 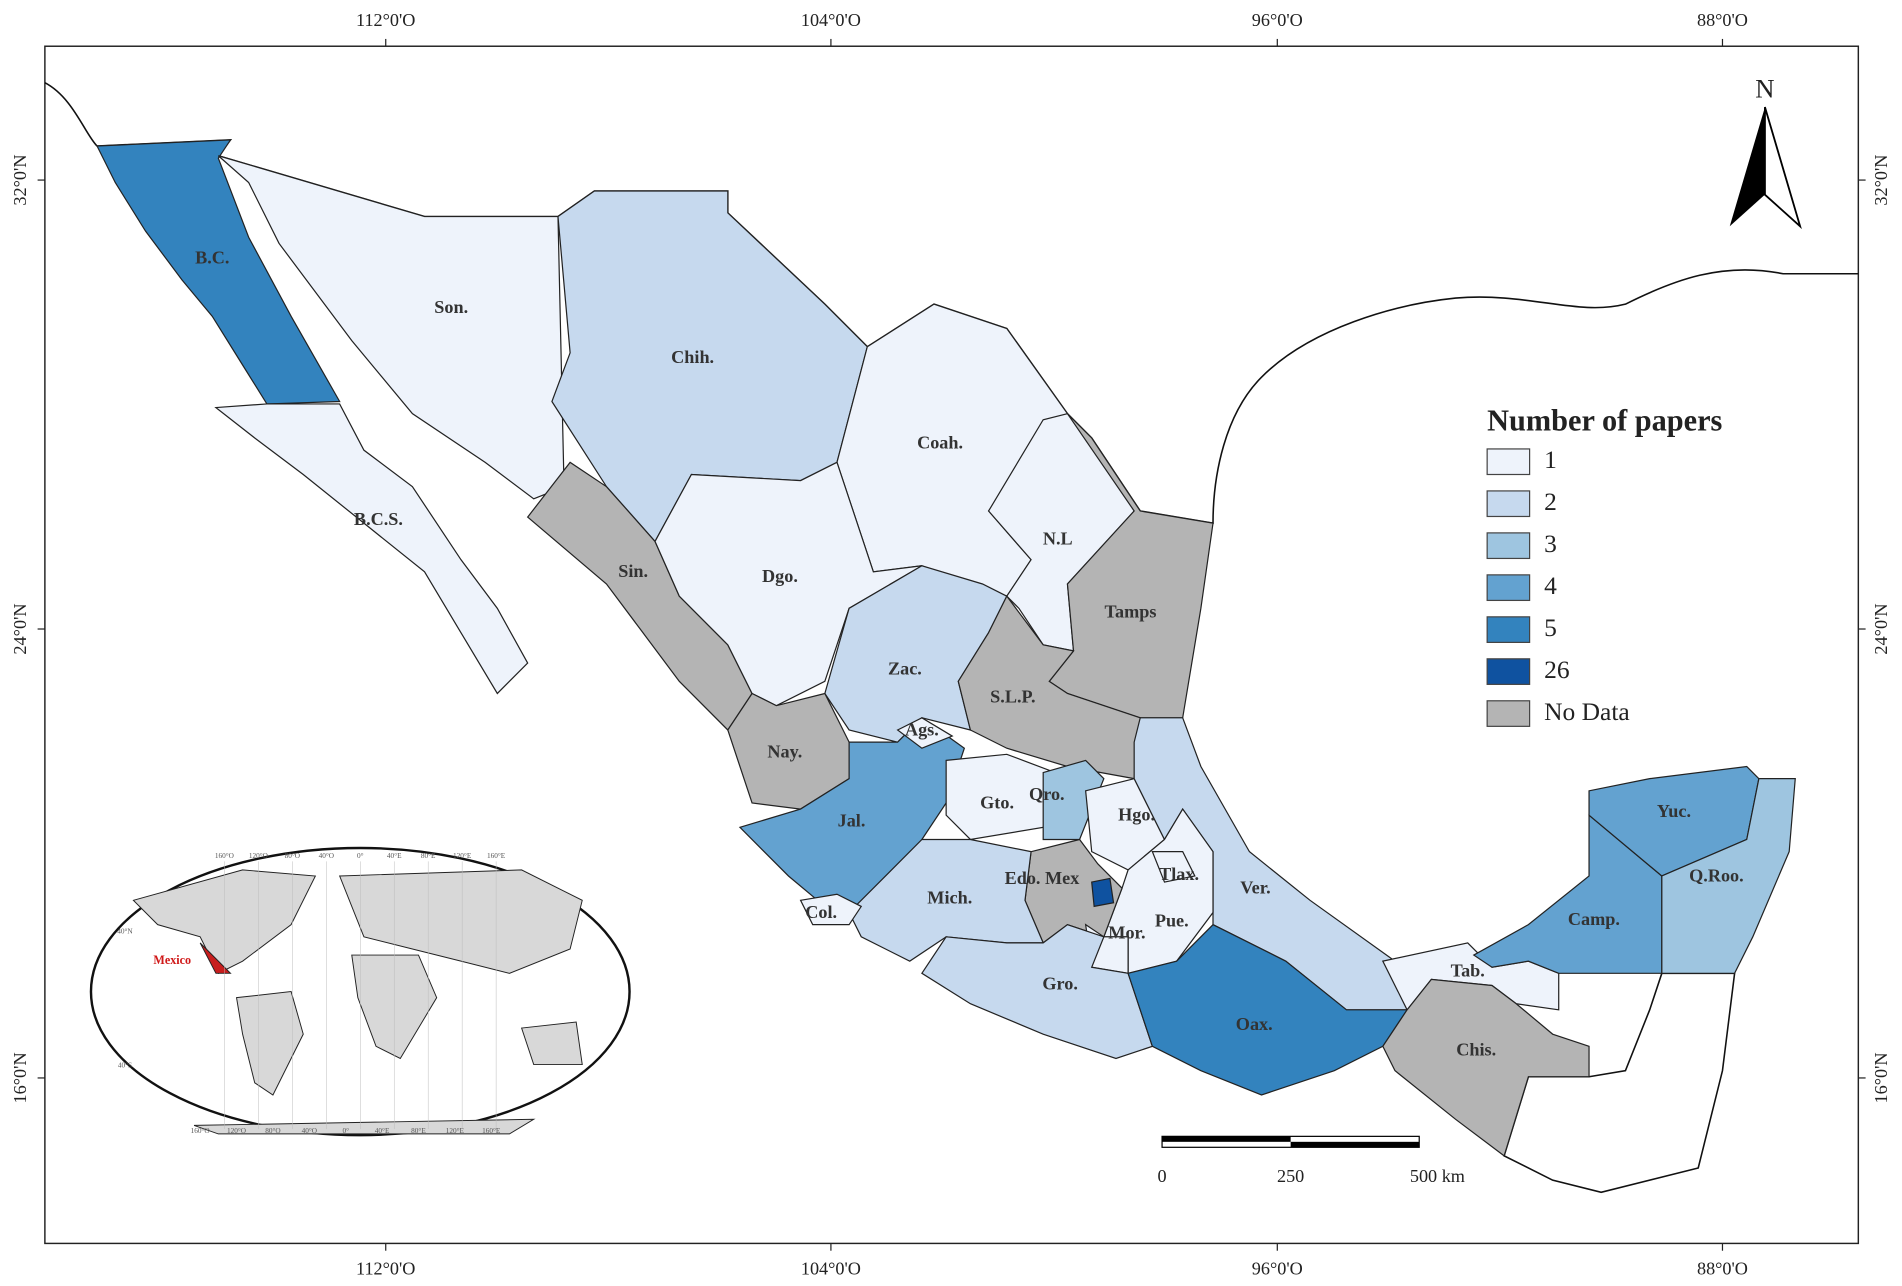 What do you see at coordinates (1136, 815) in the screenshot?
I see `state-label: Hgo.` at bounding box center [1136, 815].